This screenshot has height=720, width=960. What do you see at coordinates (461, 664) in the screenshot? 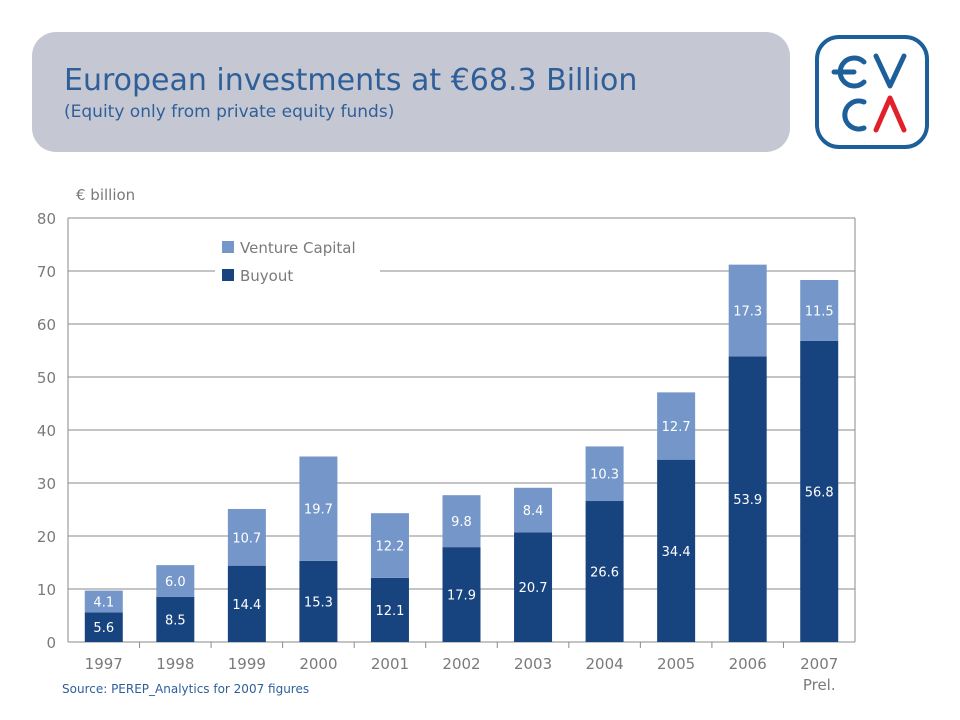
I see `x-tick-label: 2002` at bounding box center [461, 664].